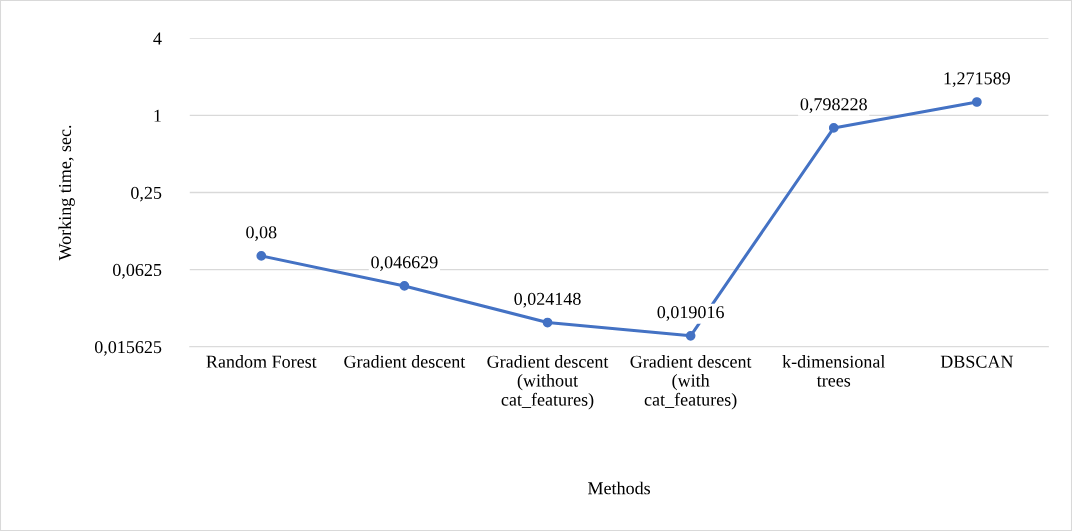 The width and height of the screenshot is (1072, 531). Describe the element at coordinates (404, 263) in the screenshot. I see `data-label: 0,046629` at that location.